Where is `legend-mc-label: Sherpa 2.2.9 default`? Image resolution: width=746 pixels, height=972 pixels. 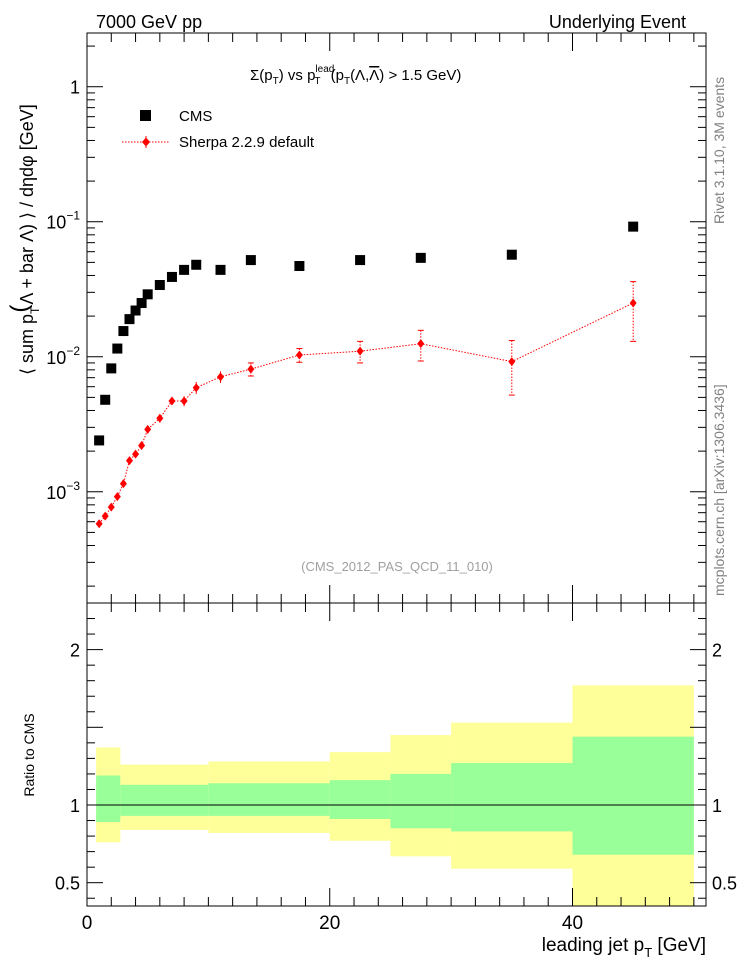
legend-mc-label: Sherpa 2.2.9 default is located at coordinates (247, 142).